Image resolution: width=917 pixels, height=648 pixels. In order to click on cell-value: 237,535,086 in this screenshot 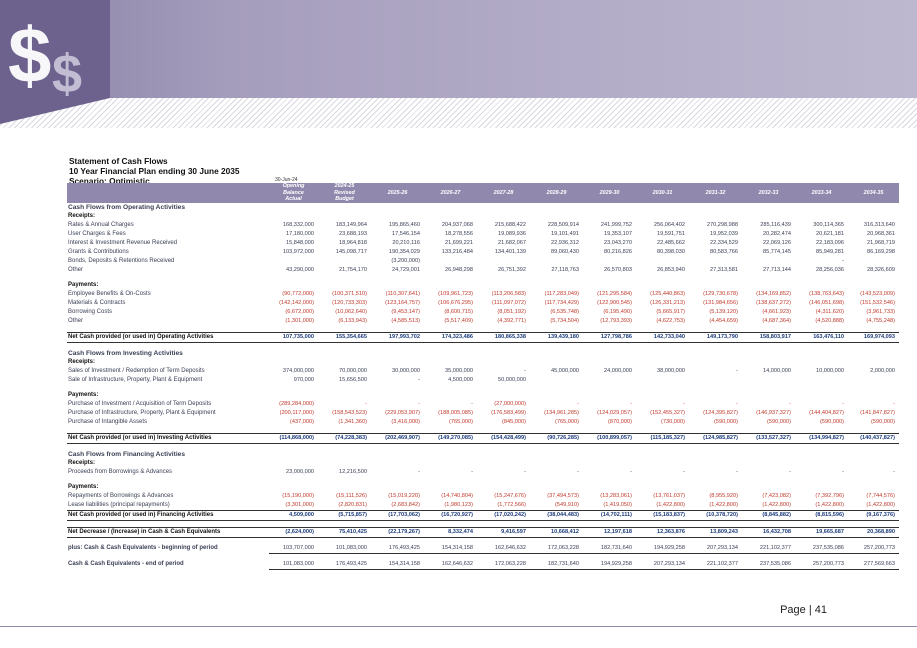, I will do `click(821, 549)`.